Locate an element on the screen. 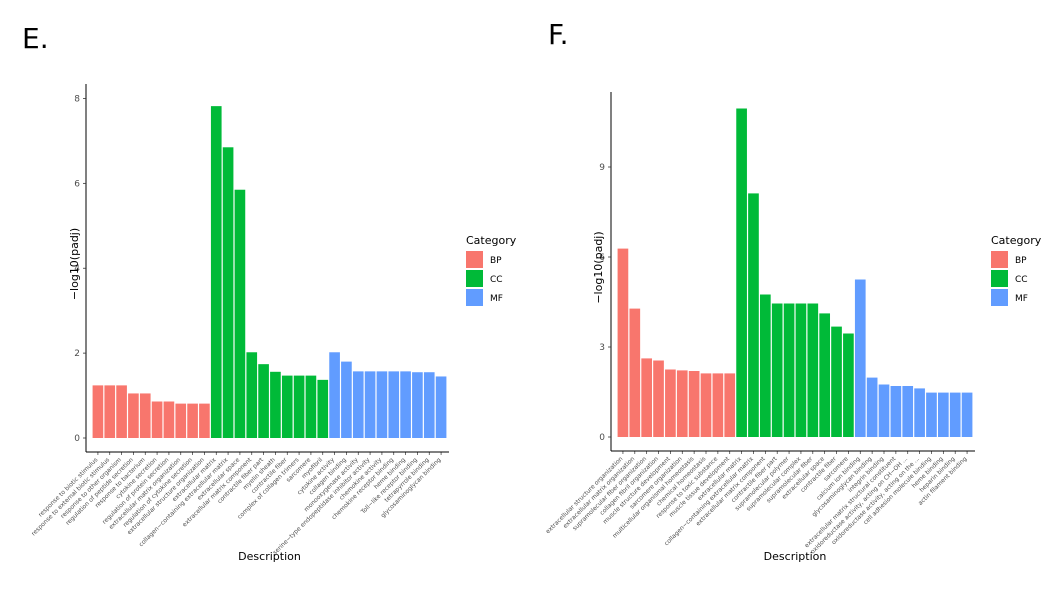  y-tick-label: 3 is located at coordinates (602, 348).